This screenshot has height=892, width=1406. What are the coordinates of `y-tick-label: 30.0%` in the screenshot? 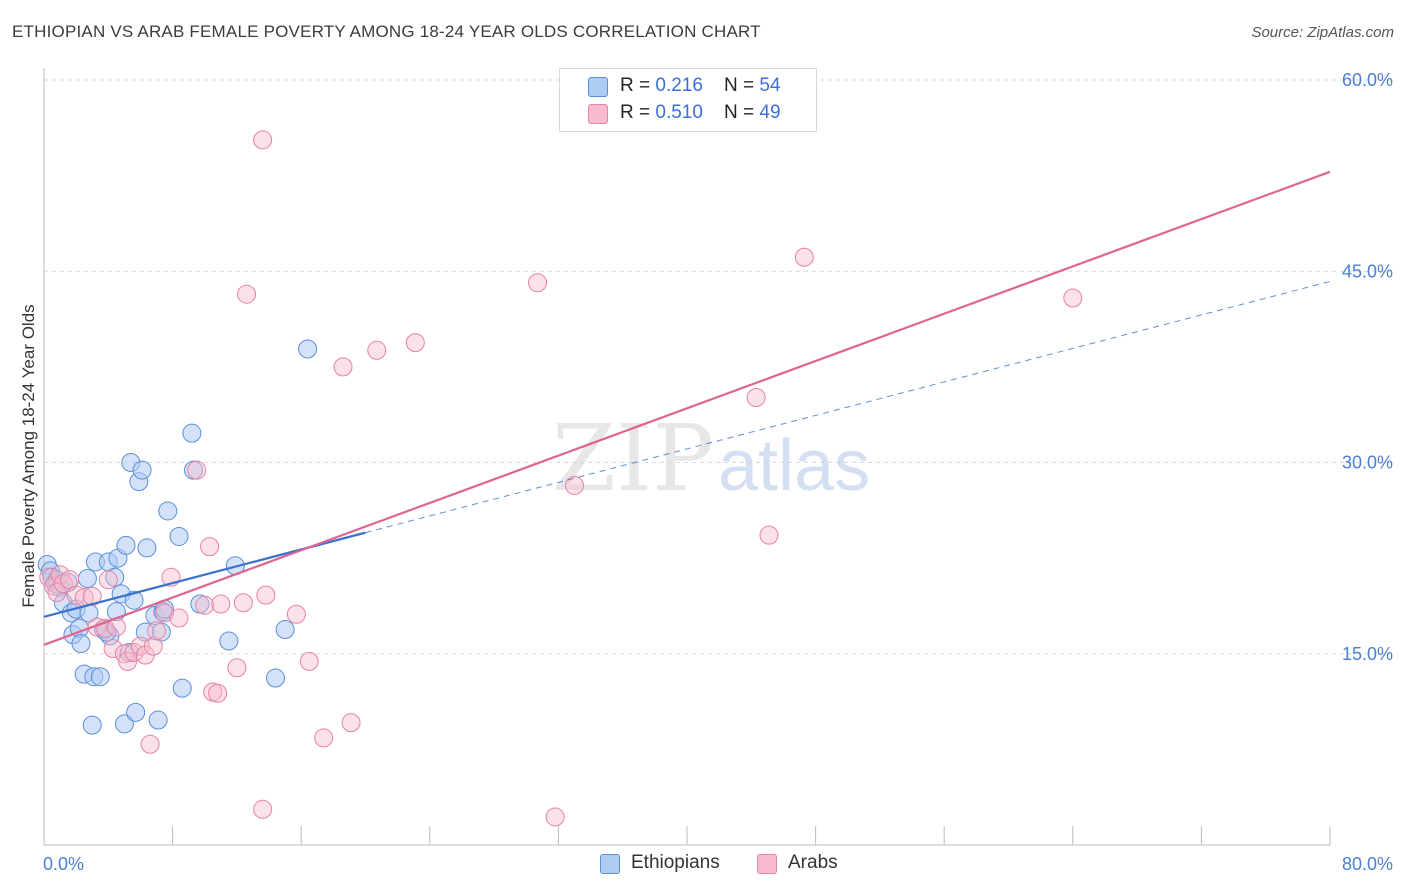 It's located at (1367, 463).